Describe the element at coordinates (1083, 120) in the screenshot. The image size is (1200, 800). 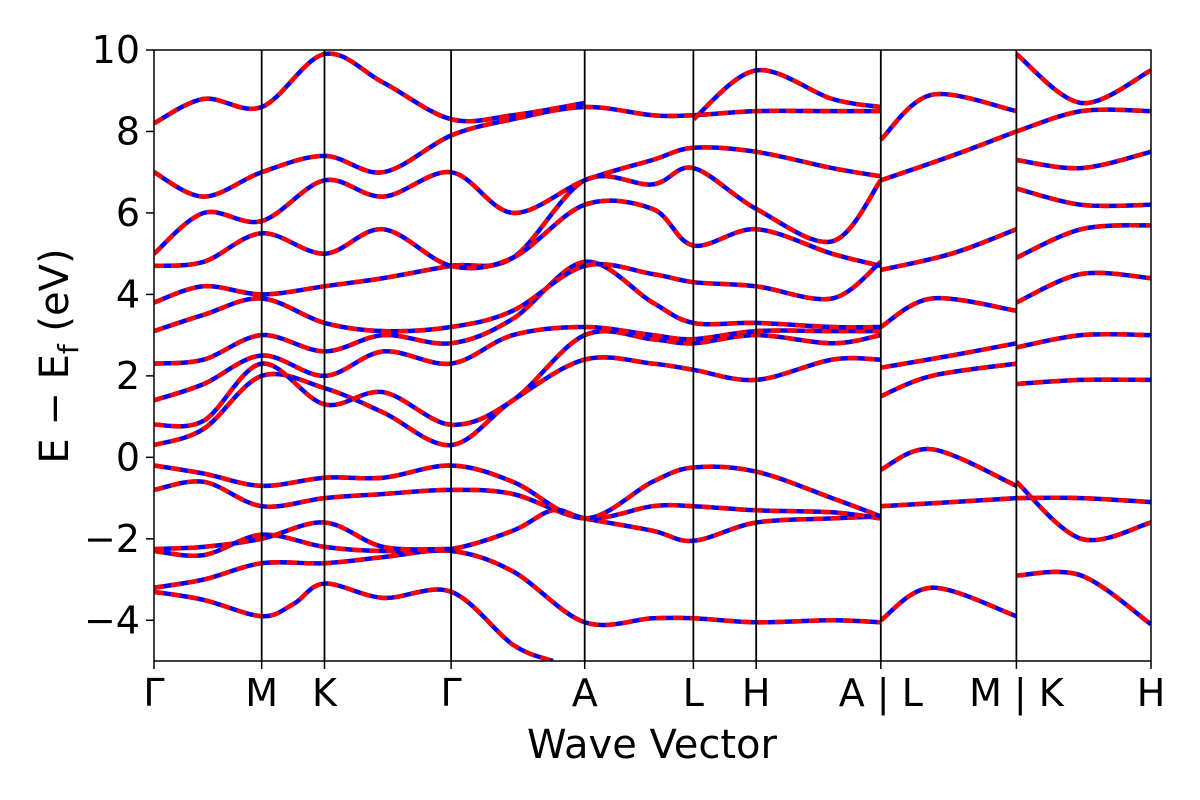
I see `band-35-red` at that location.